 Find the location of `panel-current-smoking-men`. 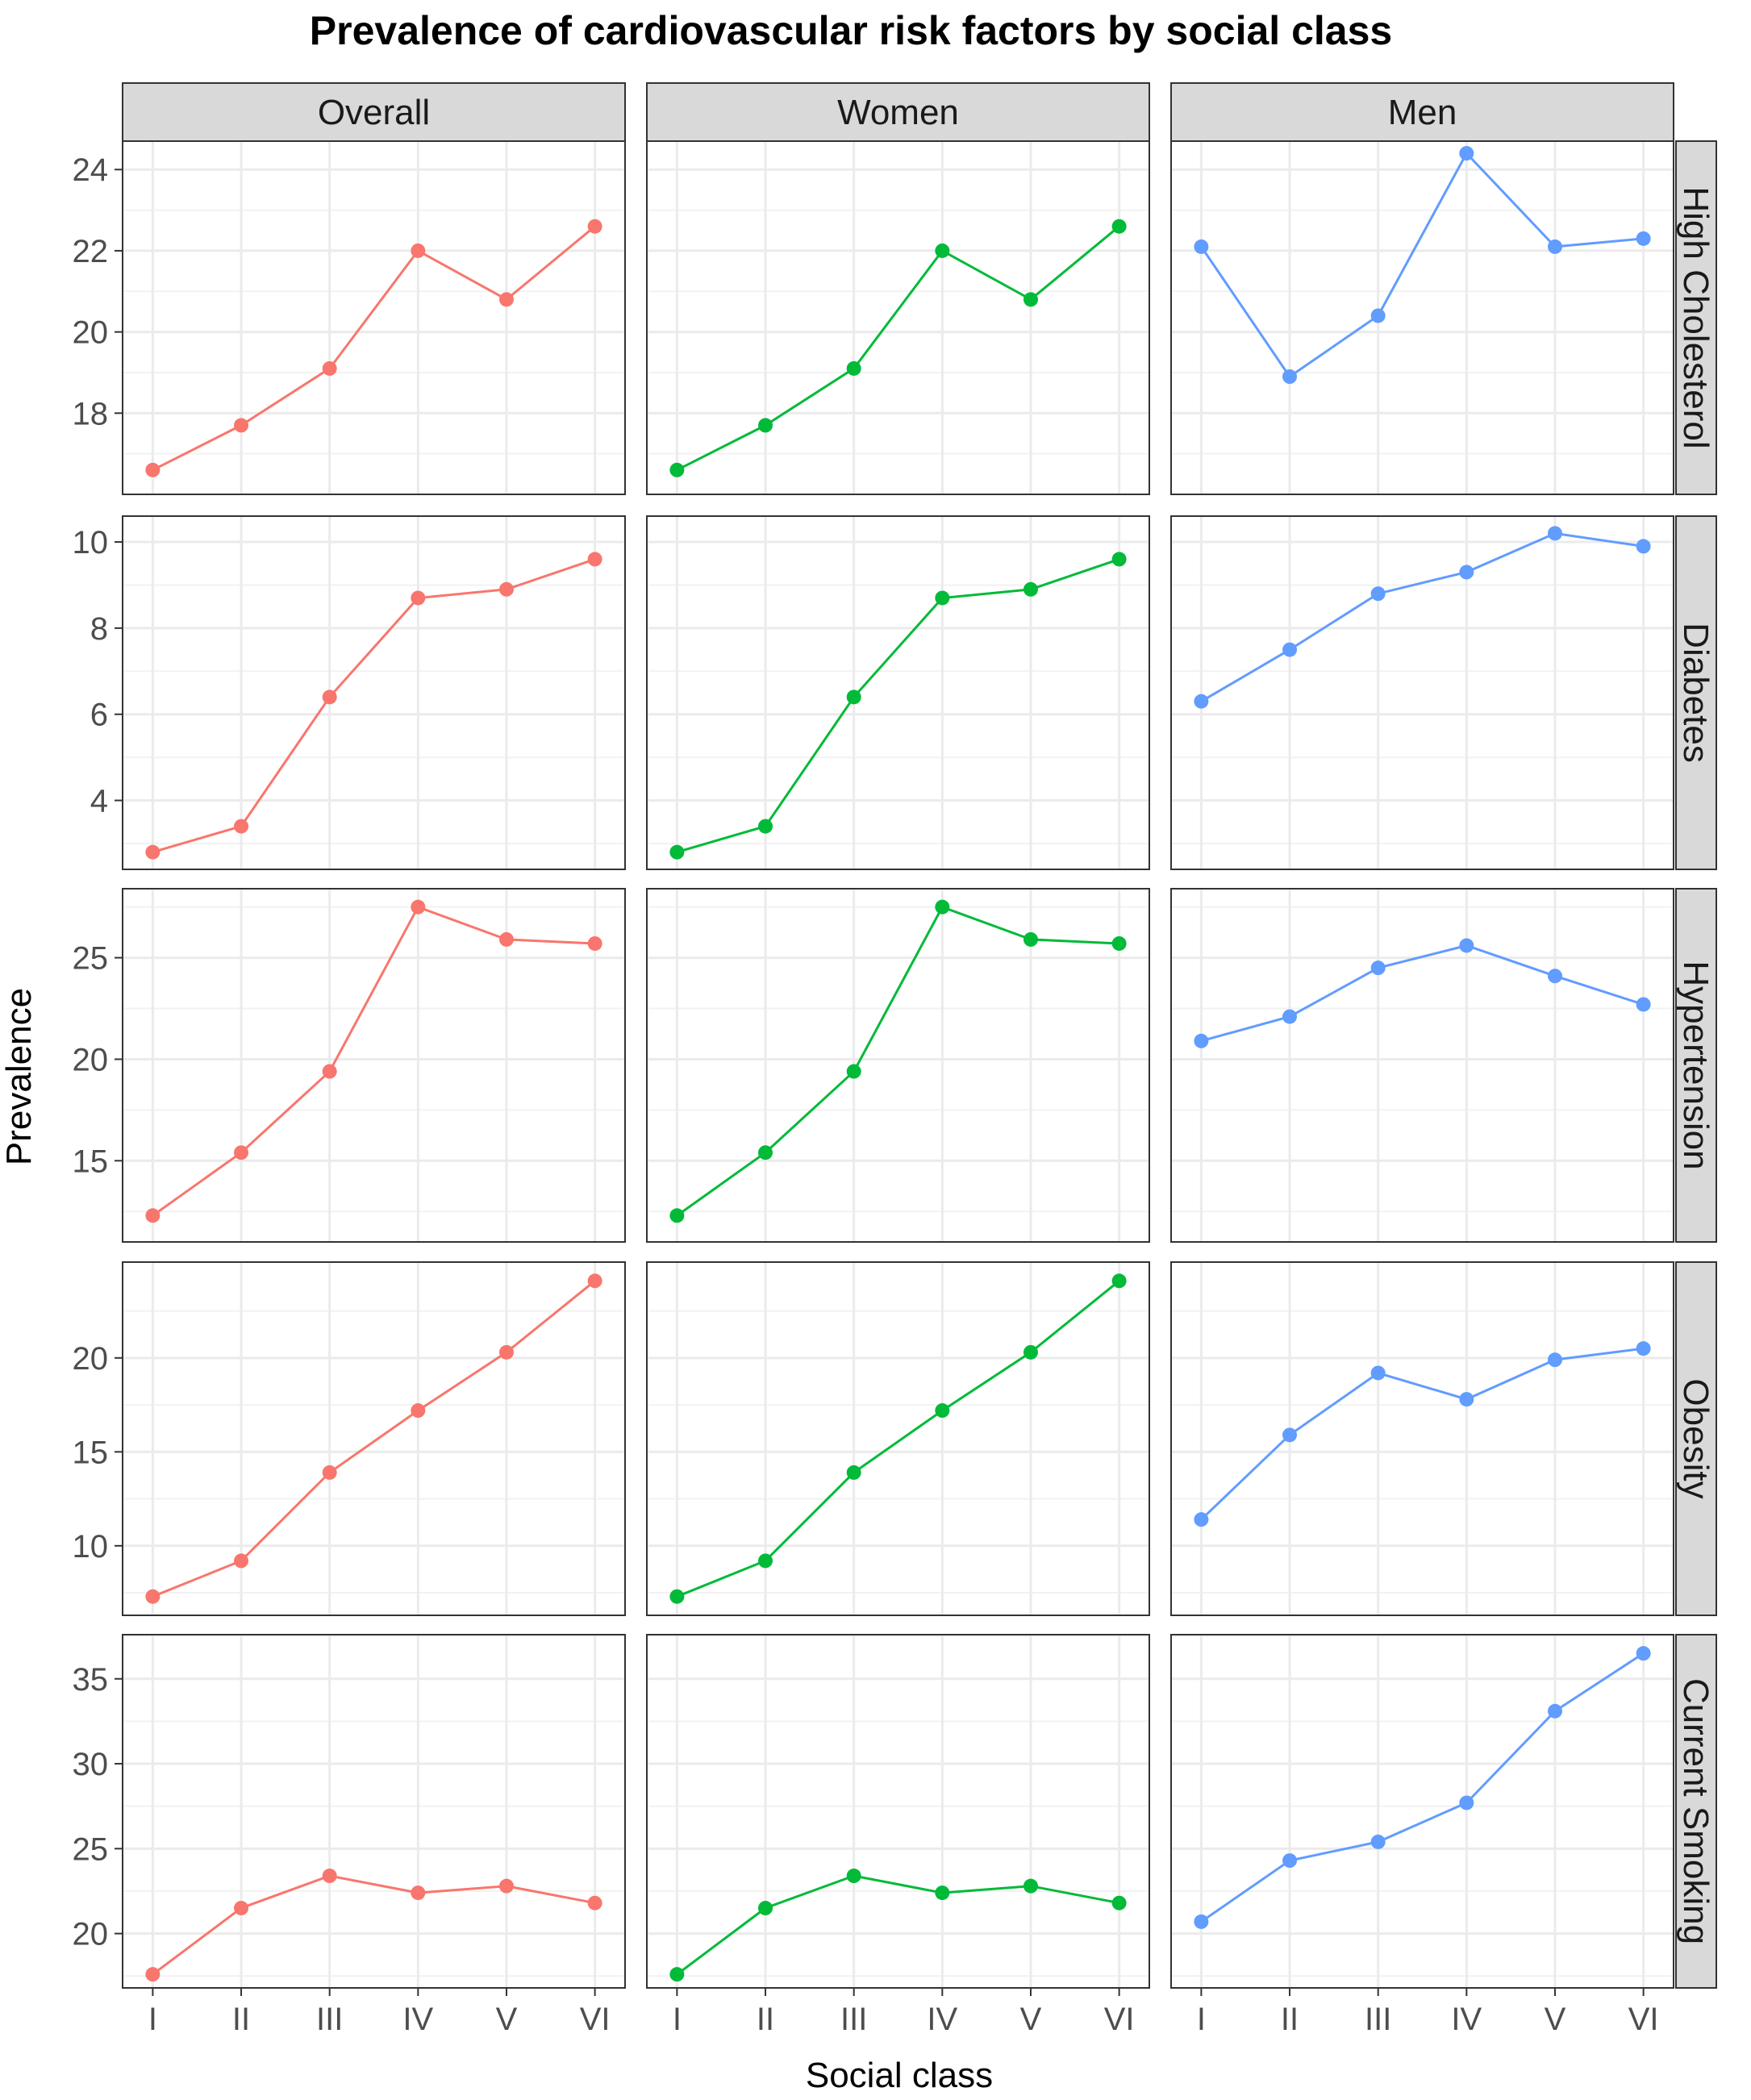

panel-current-smoking-men is located at coordinates (1422, 1811).